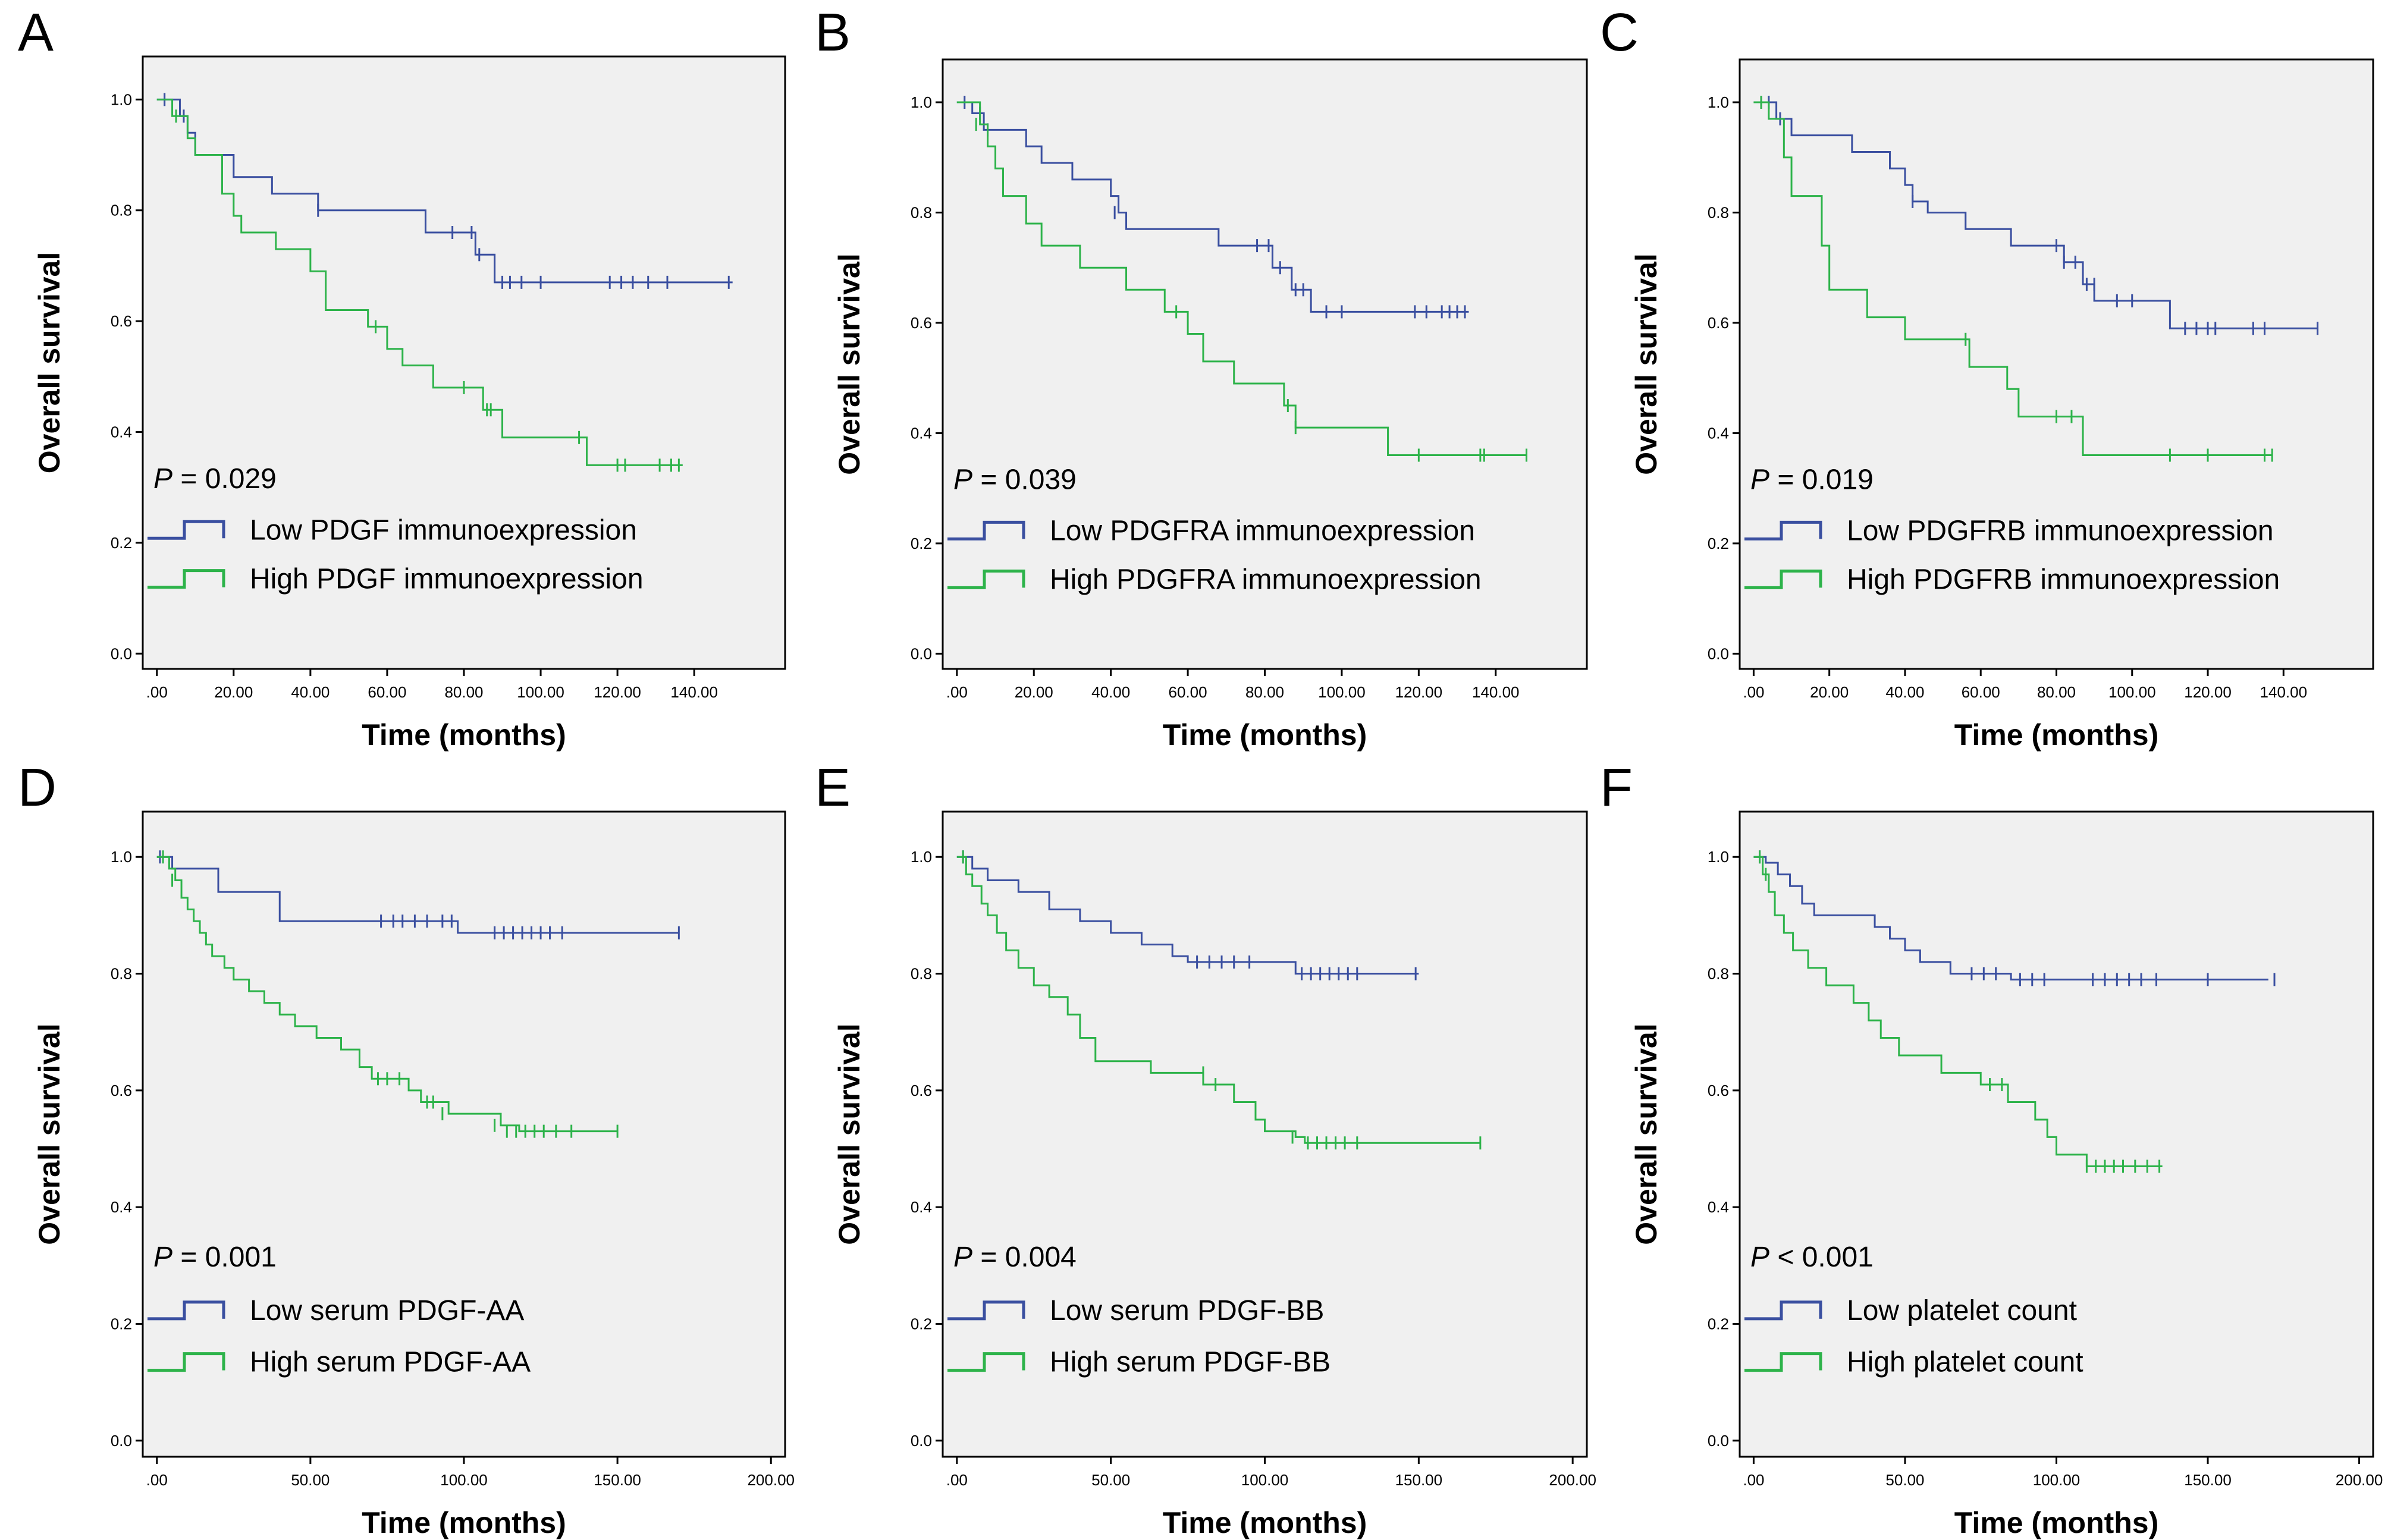 The image size is (2388, 1540). I want to click on p-value: P = 0.004, so click(1015, 1257).